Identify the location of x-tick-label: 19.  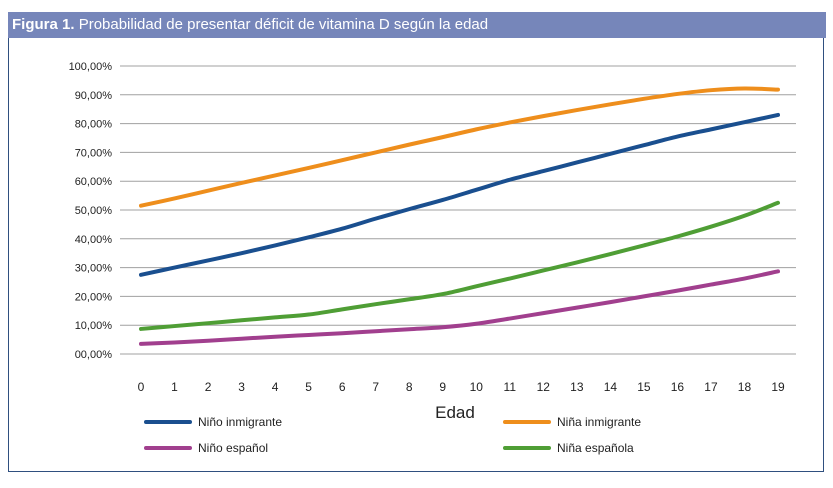
(778, 387).